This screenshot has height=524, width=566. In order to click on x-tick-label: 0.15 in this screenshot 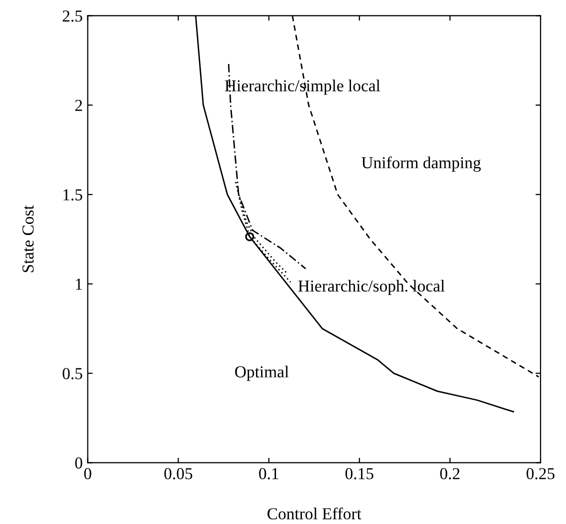, I will do `click(359, 474)`.